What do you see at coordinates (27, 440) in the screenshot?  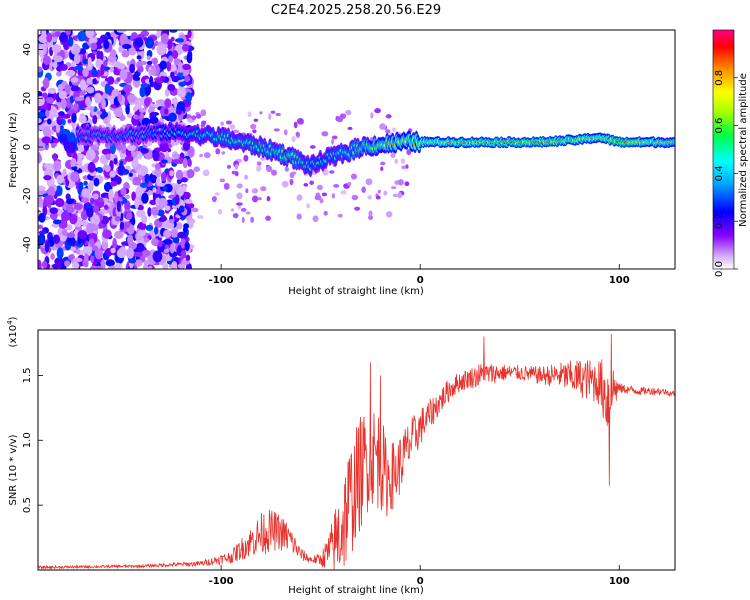 I see `snr-y-tick-label: 1.0` at bounding box center [27, 440].